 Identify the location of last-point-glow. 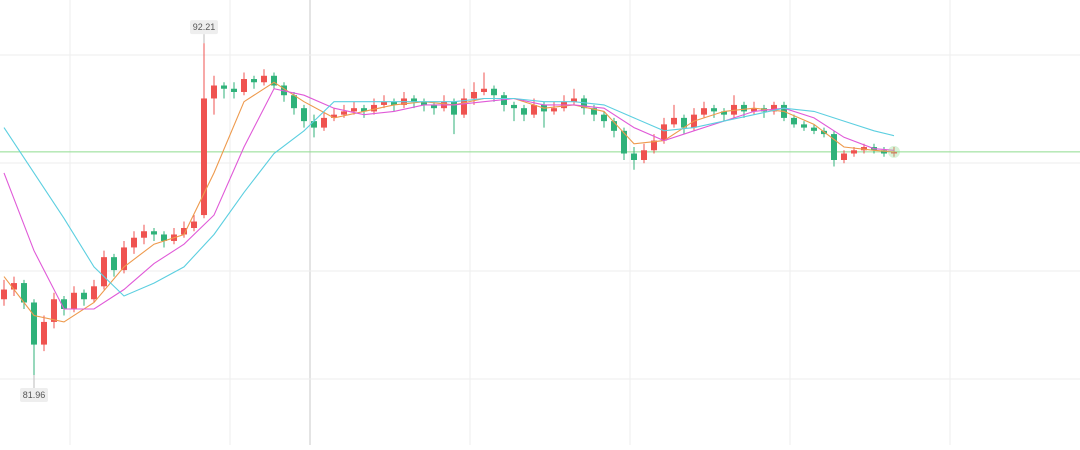
(894, 151).